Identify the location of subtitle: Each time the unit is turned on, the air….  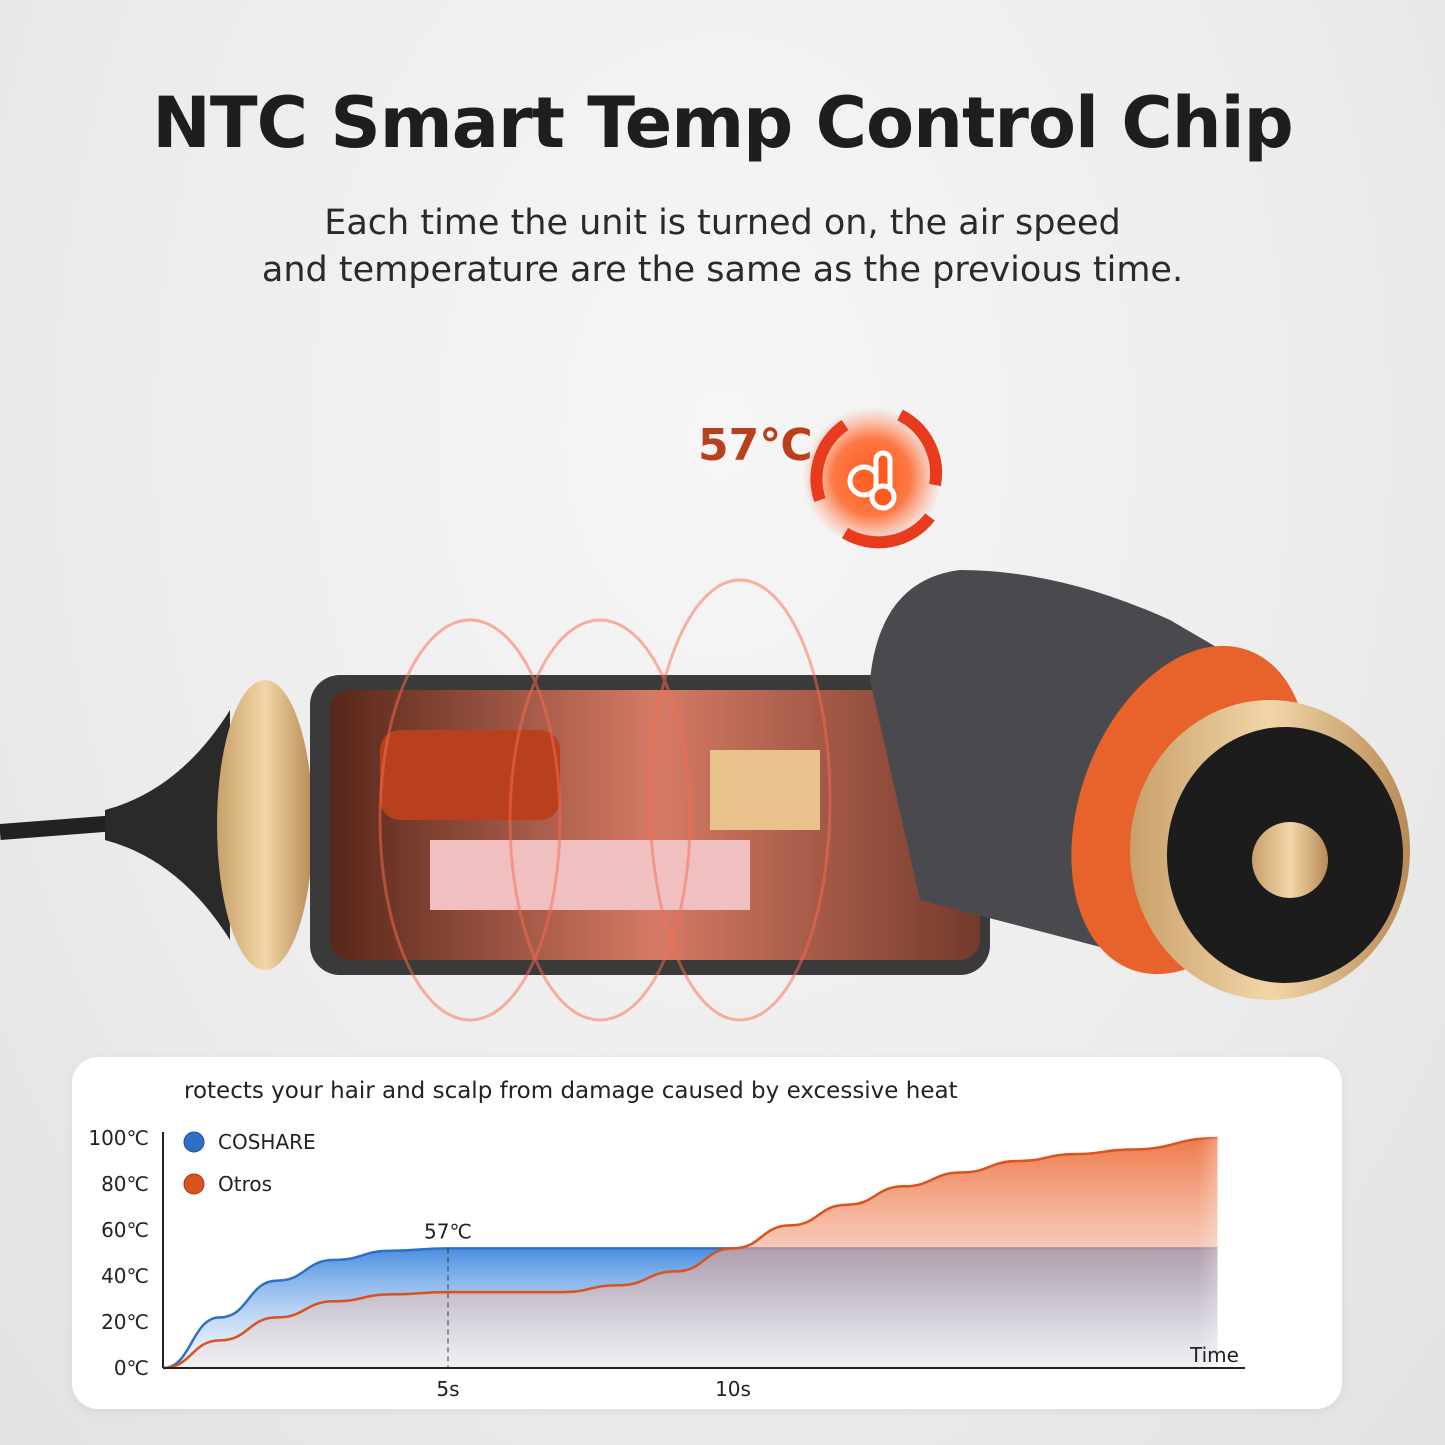
(722, 247).